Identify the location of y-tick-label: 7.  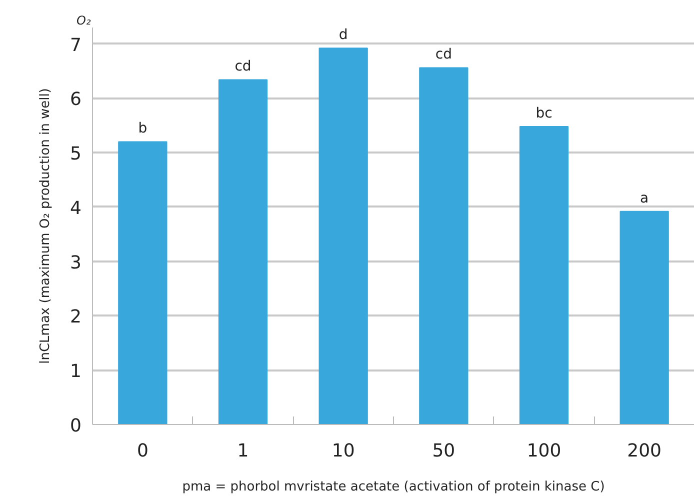
(76, 45).